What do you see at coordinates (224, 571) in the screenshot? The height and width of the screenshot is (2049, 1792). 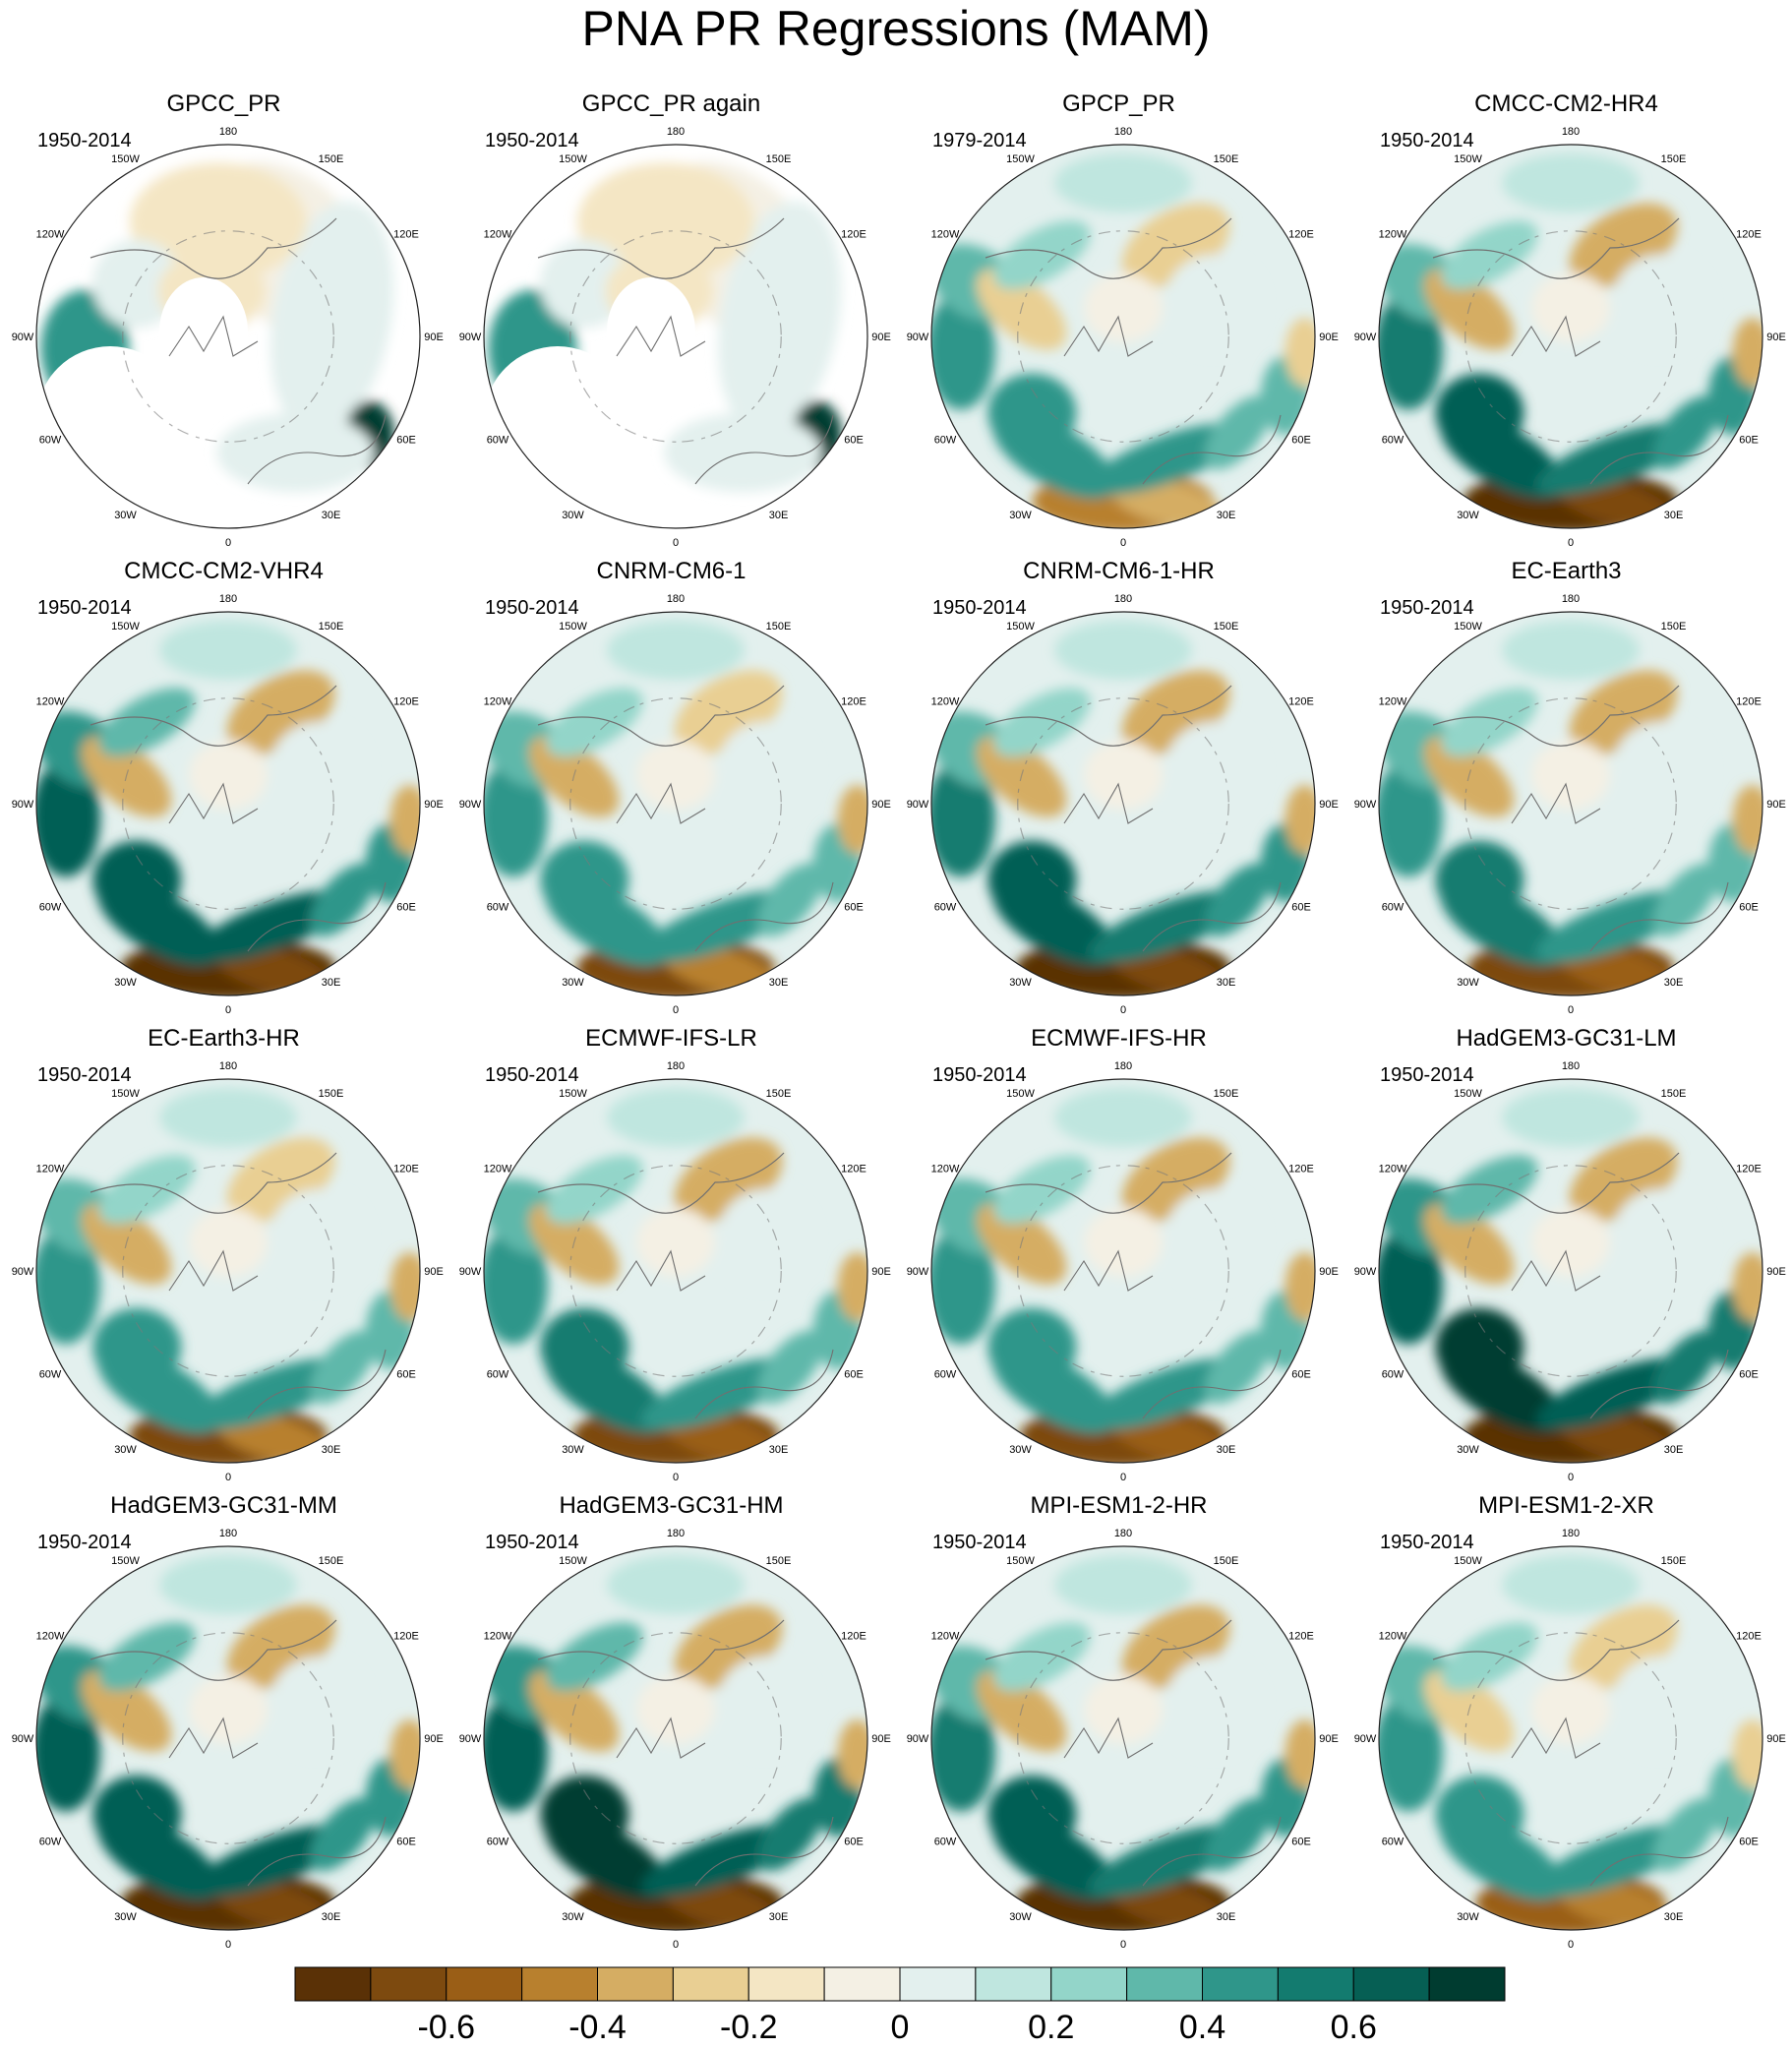 I see `panel-title: CMCC-CM2-VHR4` at bounding box center [224, 571].